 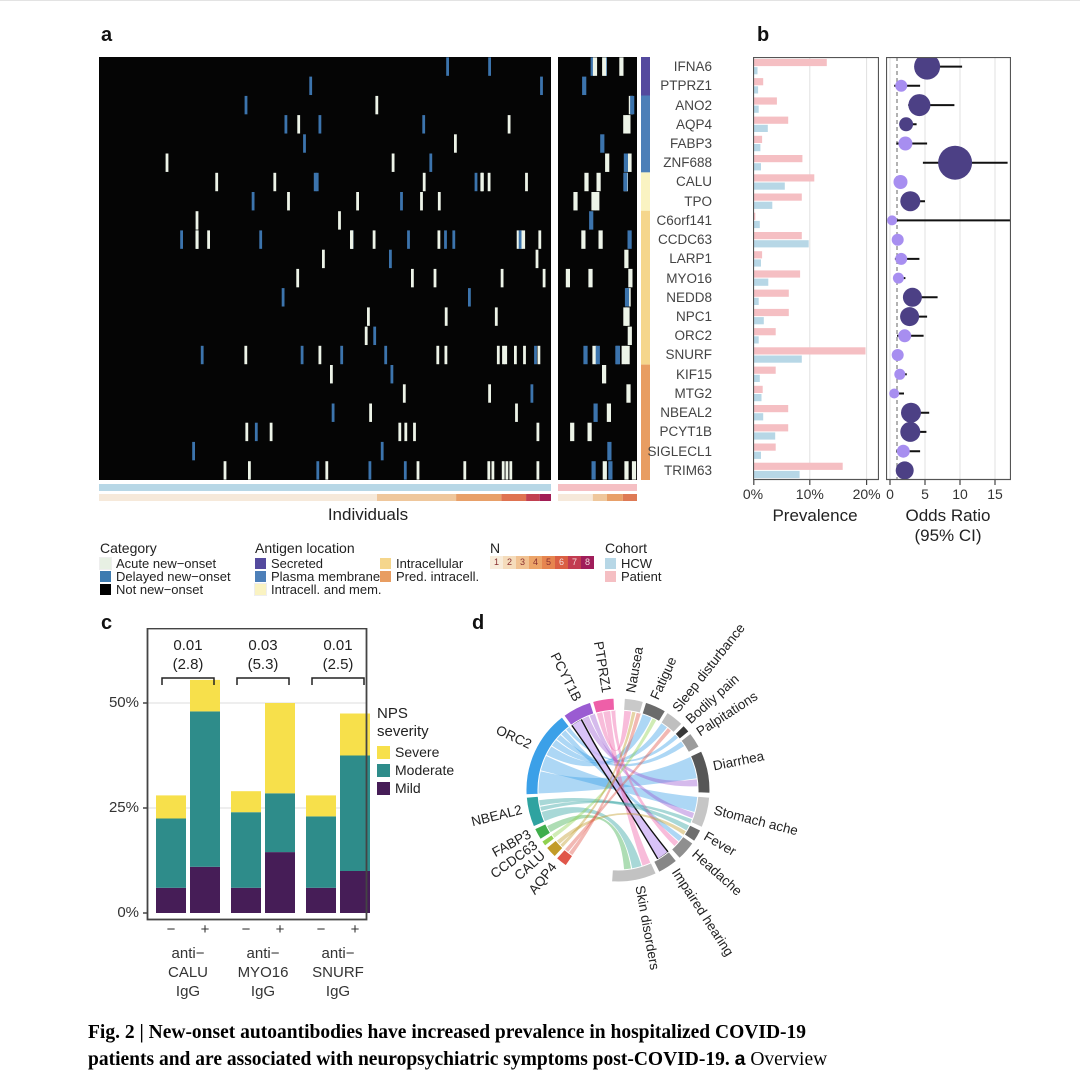 What do you see at coordinates (809, 494) in the screenshot?
I see `prev-tick-10%: 10%` at bounding box center [809, 494].